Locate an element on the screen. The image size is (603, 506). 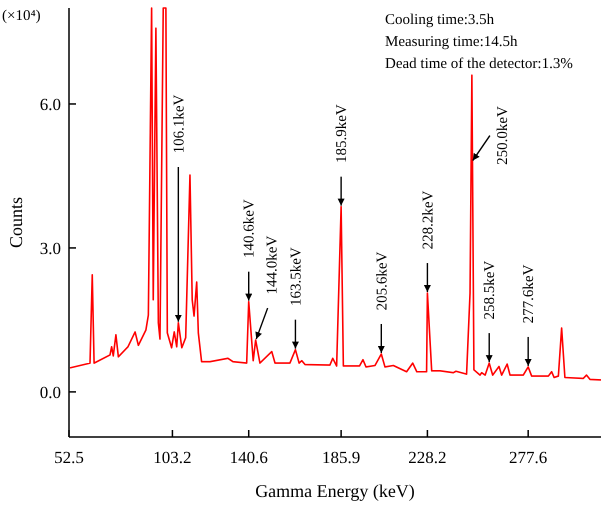
y-tick-label: 6.0 is located at coordinates (50, 104).